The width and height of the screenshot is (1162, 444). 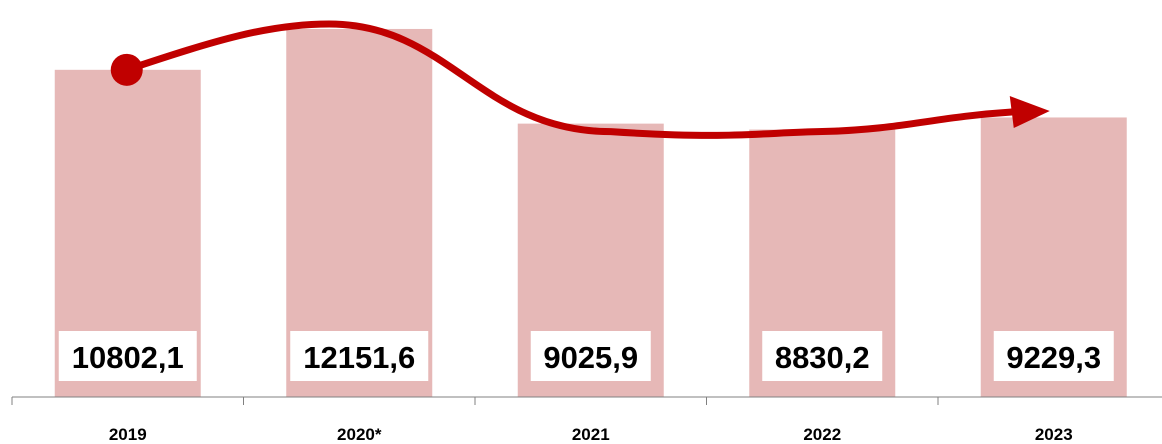 What do you see at coordinates (822, 434) in the screenshot?
I see `x-tick-label-2022: 2022` at bounding box center [822, 434].